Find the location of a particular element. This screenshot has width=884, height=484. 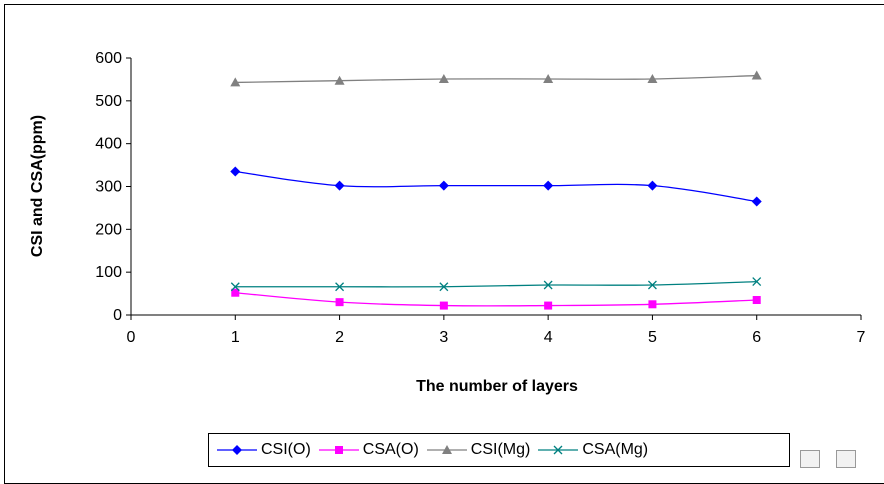

legend-item-csi-mg: CSI(Mg) is located at coordinates (478, 450).